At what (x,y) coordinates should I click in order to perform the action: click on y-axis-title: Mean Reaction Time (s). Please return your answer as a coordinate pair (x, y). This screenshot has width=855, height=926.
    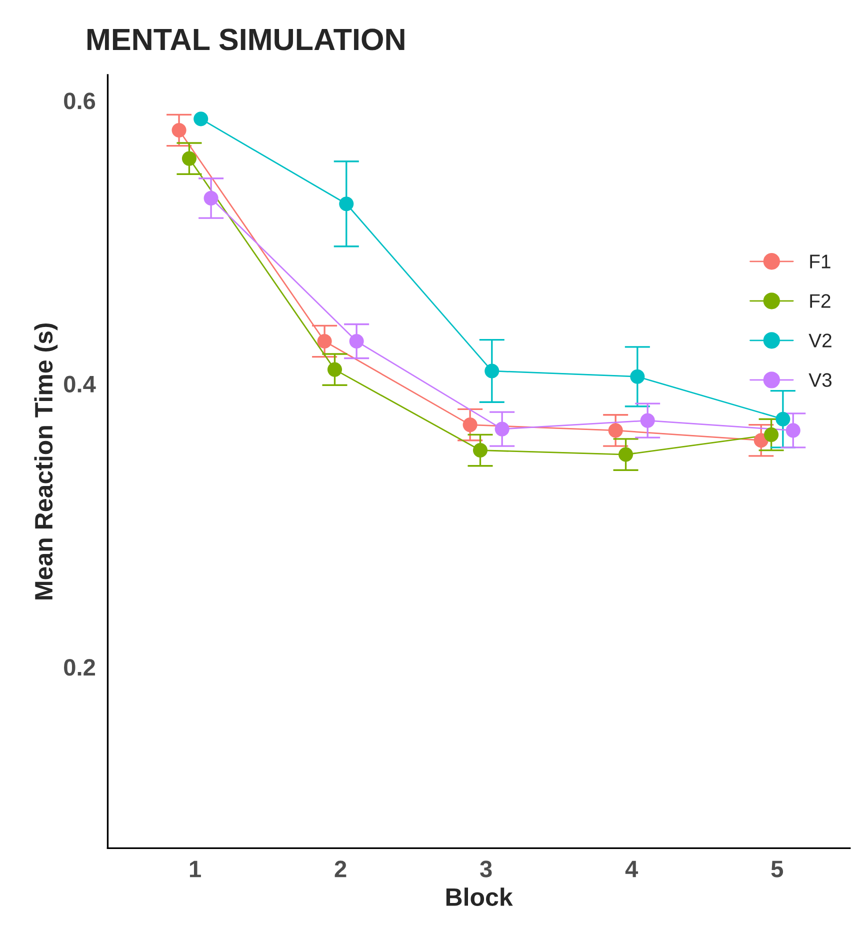
    Looking at the image, I should click on (46, 461).